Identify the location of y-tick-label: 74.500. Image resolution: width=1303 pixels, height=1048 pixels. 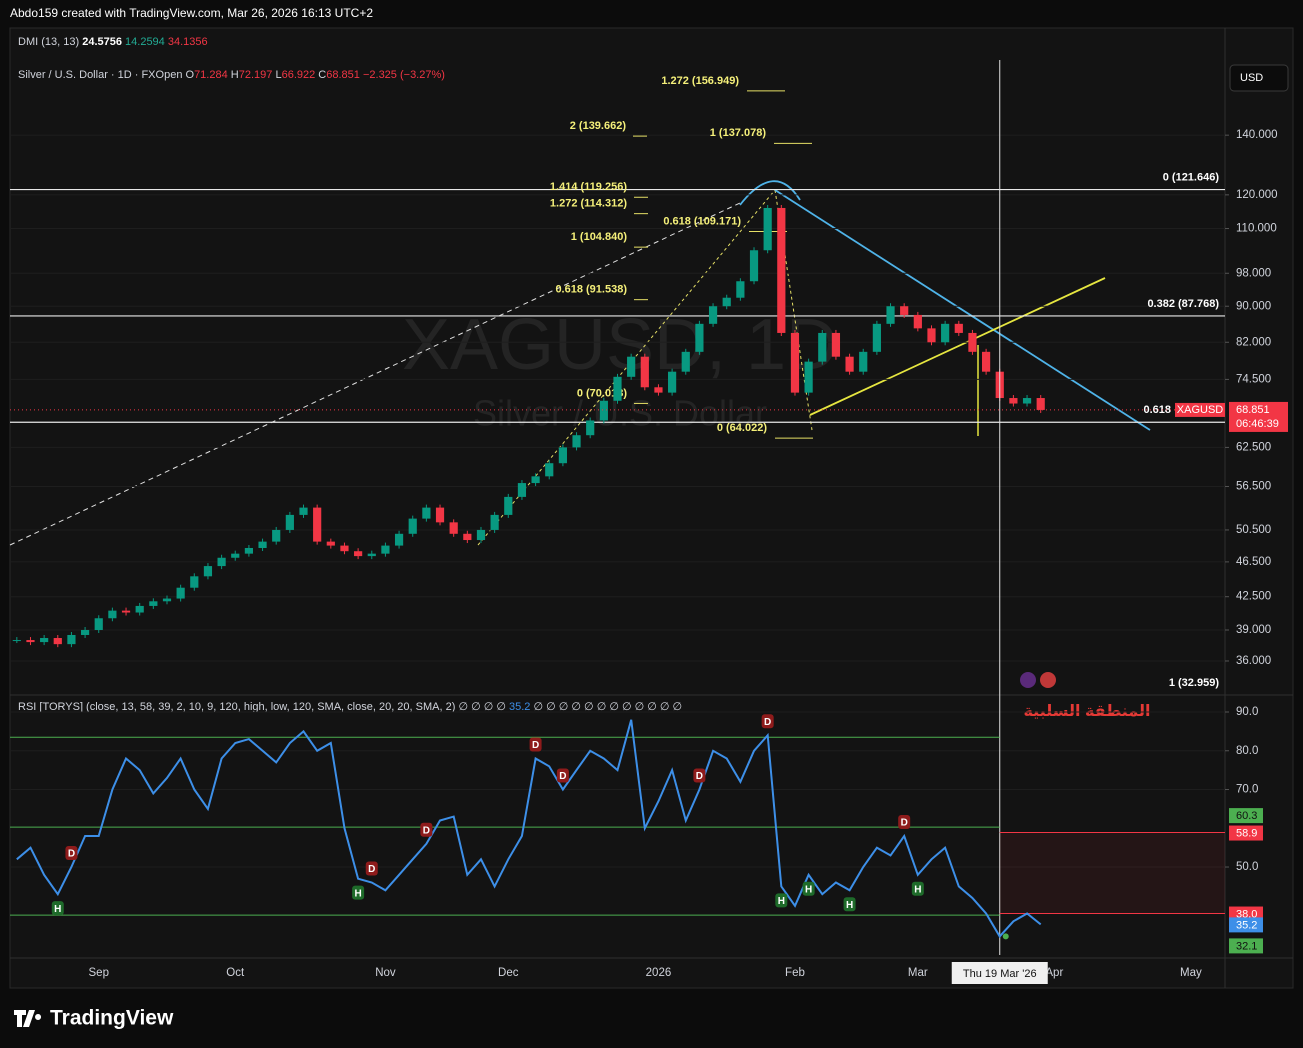
(1253, 379).